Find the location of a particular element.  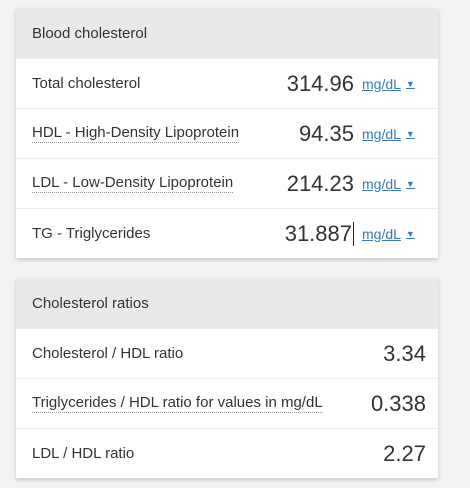

triglycerides-row: TG - Triglycerides 31.887 mg/dL ▼ is located at coordinates (227, 233).